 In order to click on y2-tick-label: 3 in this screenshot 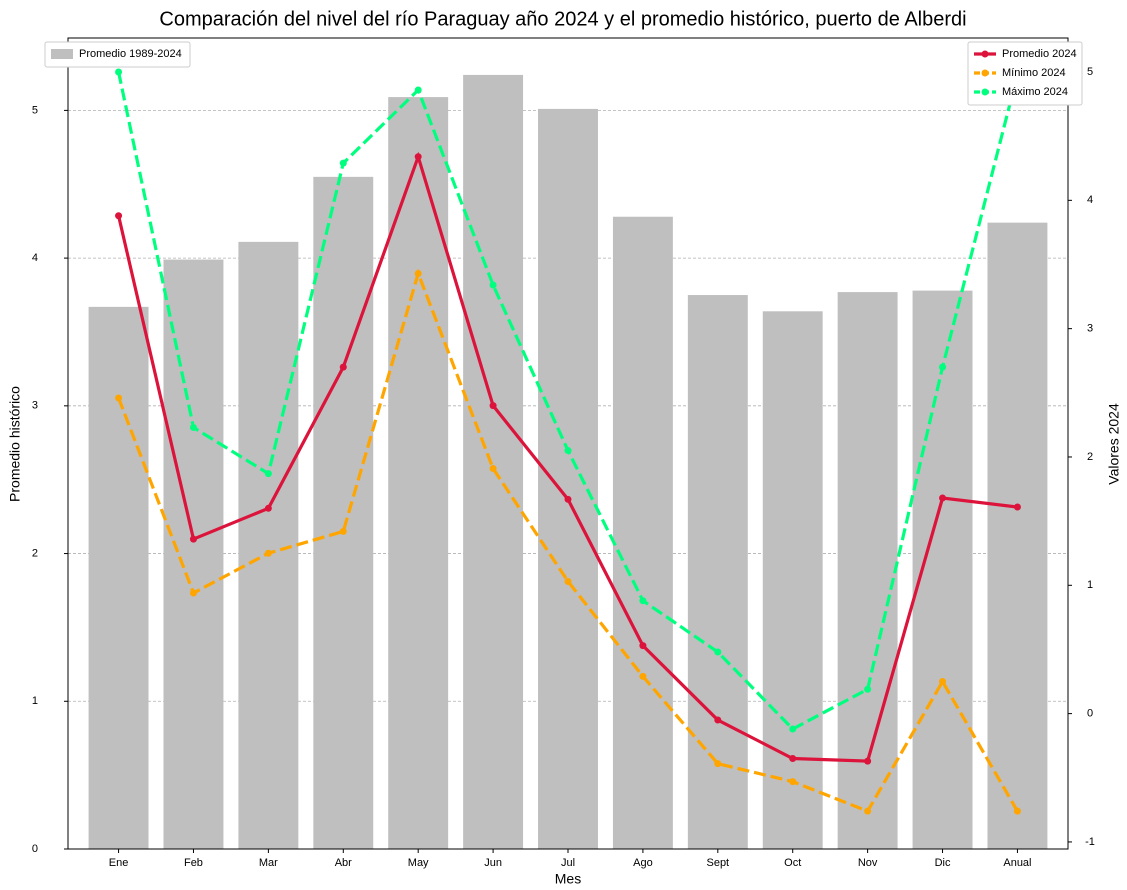, I will do `click(1090, 329)`.